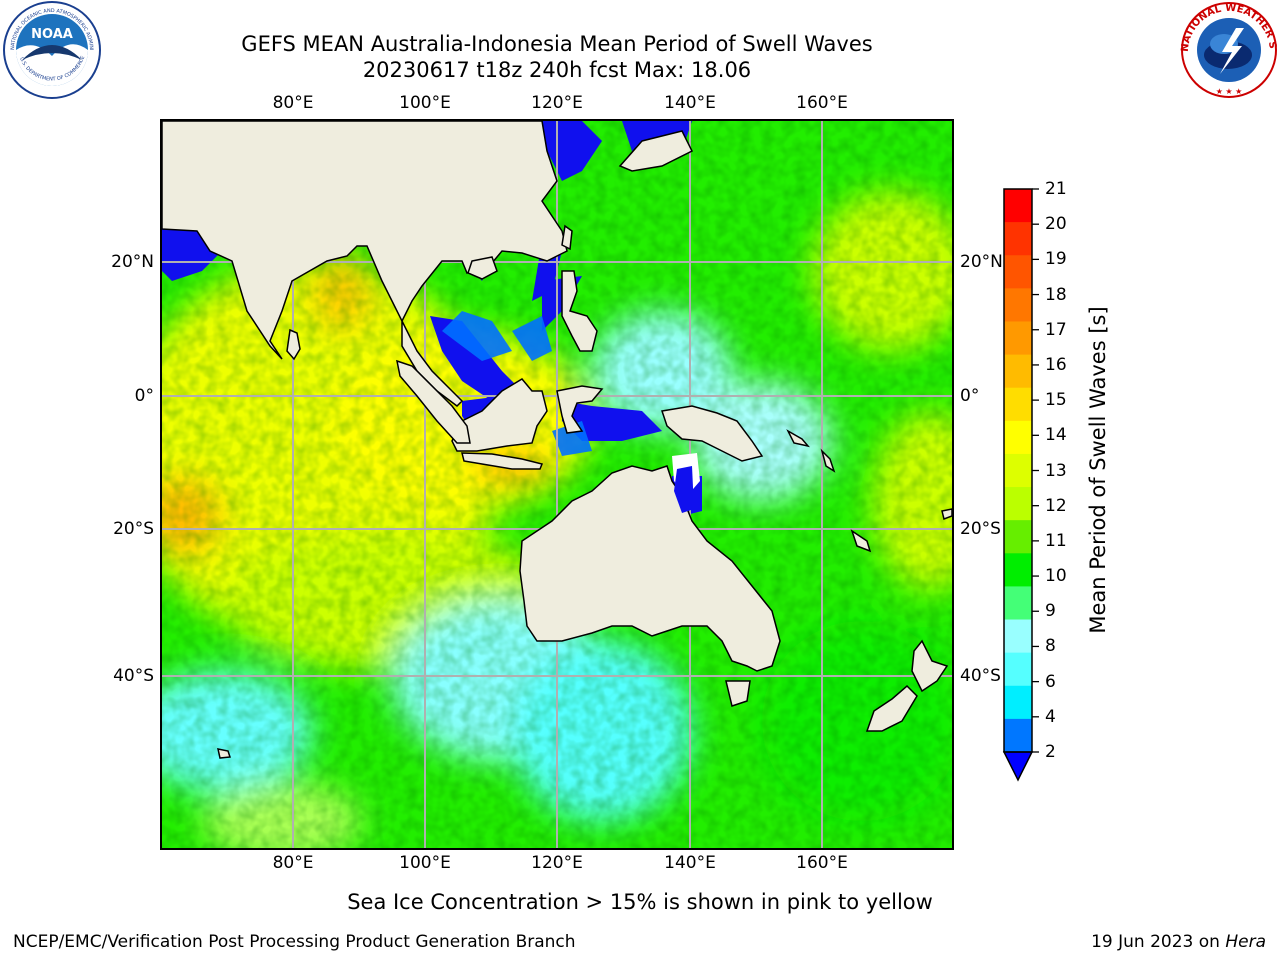  I want to click on lat-label-right-0: 0°, so click(970, 396).